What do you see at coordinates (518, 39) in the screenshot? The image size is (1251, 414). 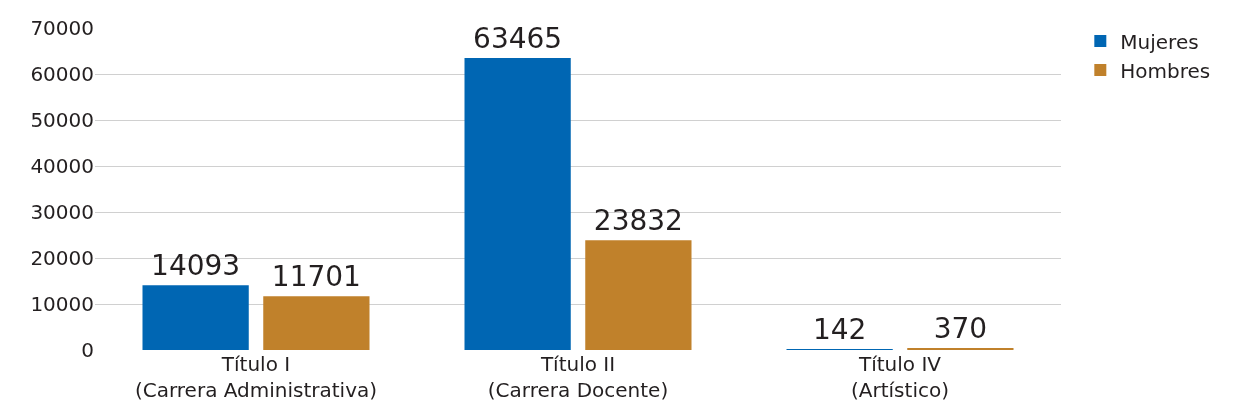 I see `data-label: 63465` at bounding box center [518, 39].